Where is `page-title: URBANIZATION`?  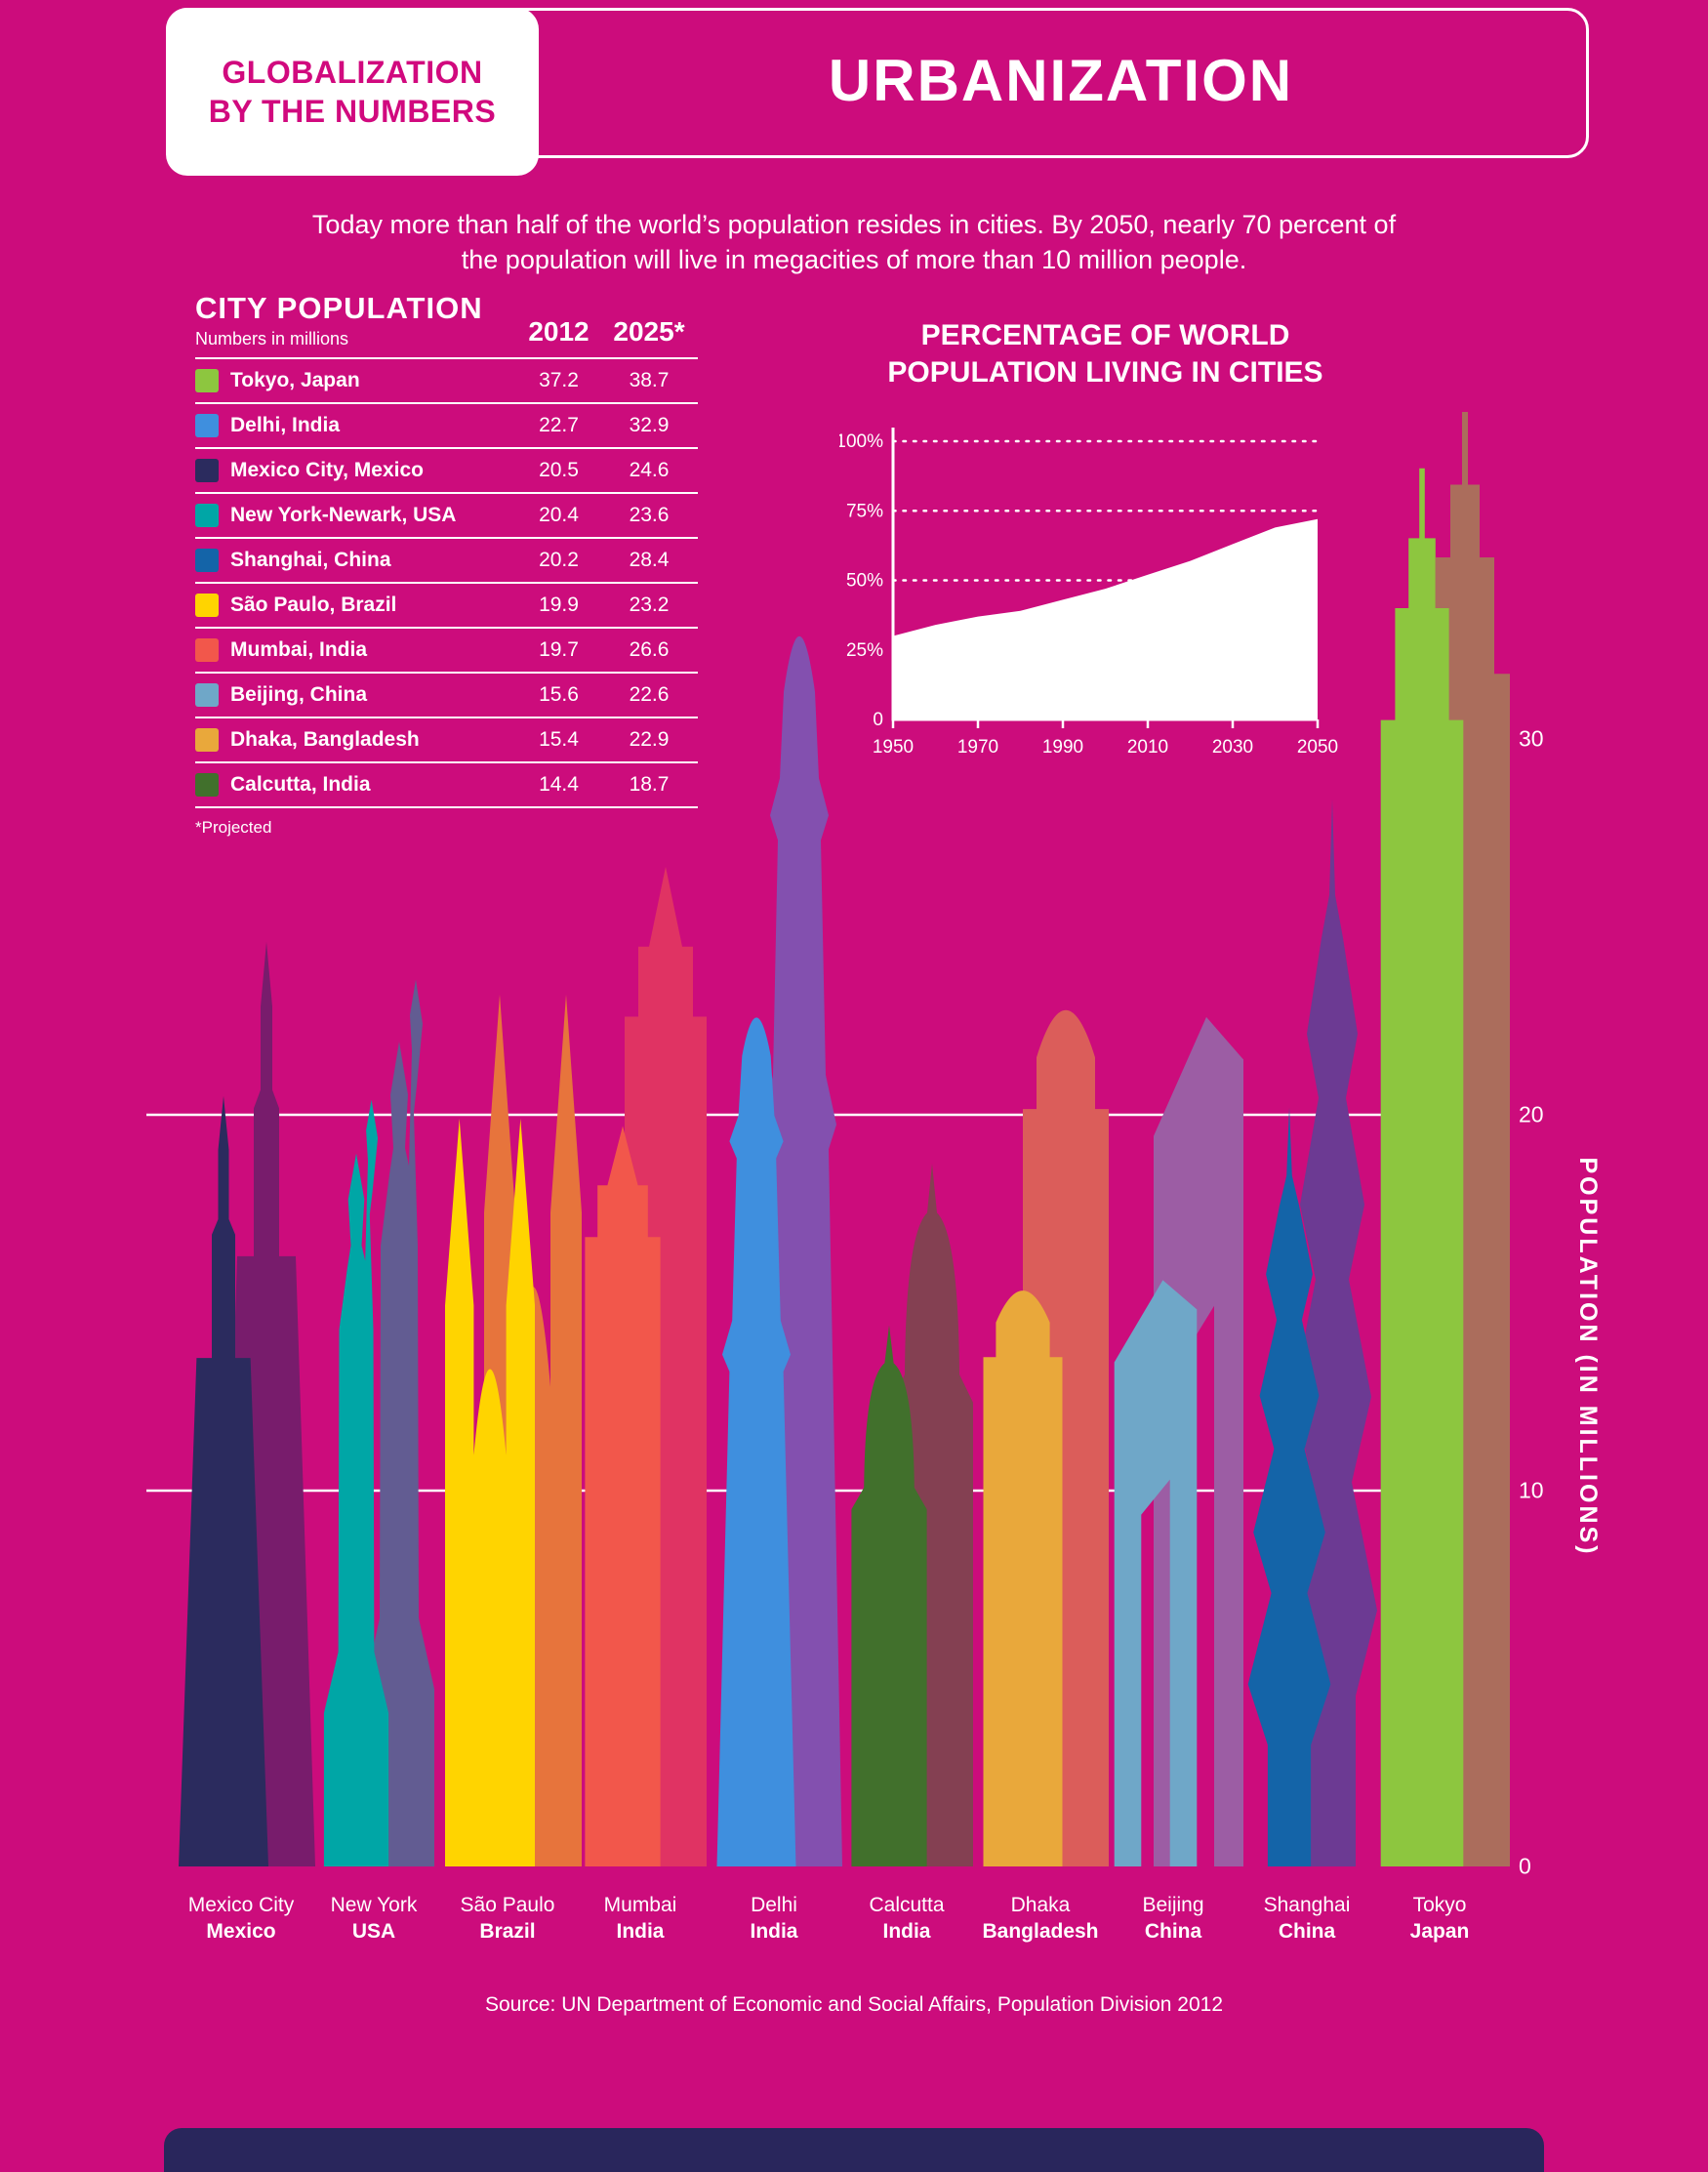
page-title: URBANIZATION is located at coordinates (1061, 80).